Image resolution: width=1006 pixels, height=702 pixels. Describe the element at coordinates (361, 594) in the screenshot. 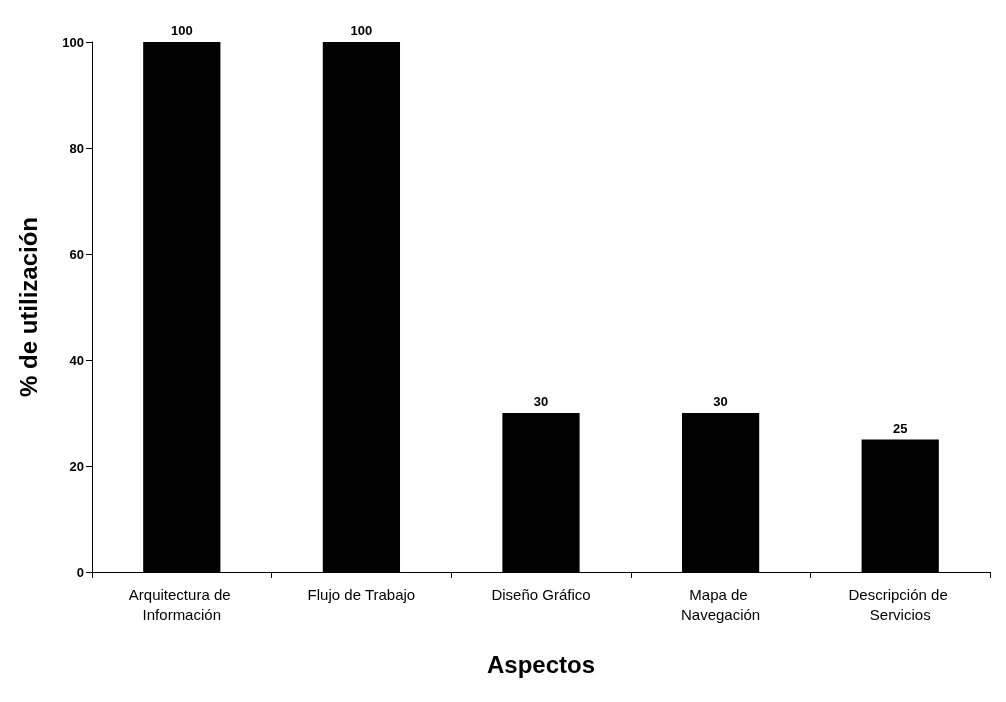

I see `x-tick-label: Flujo de Trabajo` at that location.